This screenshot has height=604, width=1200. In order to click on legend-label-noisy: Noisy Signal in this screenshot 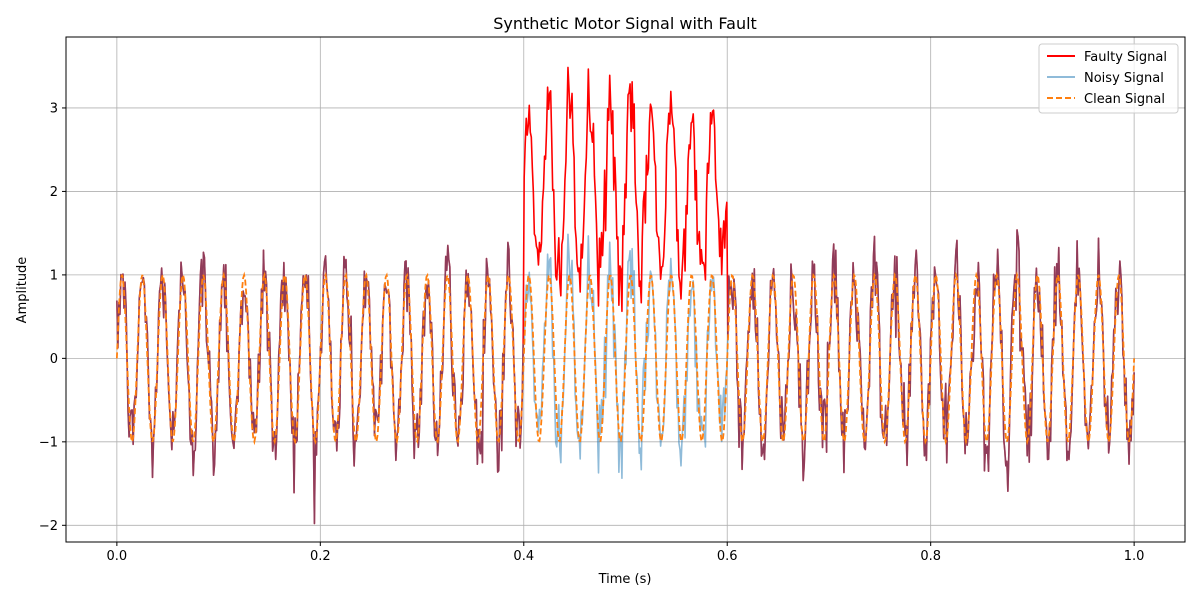, I will do `click(1124, 78)`.